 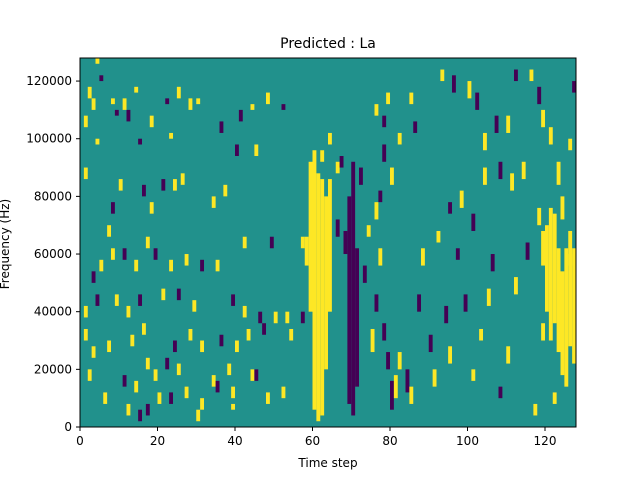 I want to click on y-axis-label: Frequency (Hz), so click(x=6, y=244).